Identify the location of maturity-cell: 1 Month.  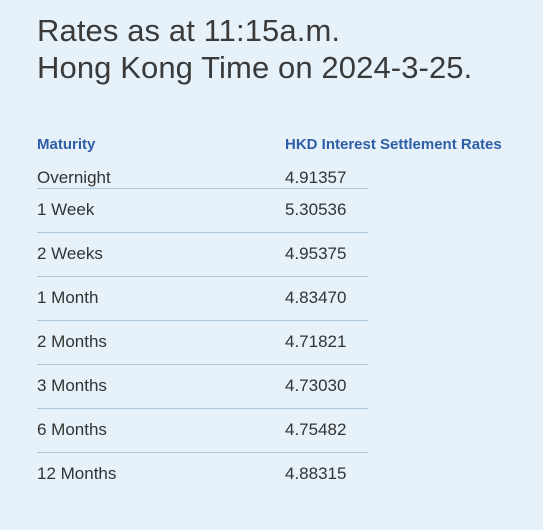
(68, 297).